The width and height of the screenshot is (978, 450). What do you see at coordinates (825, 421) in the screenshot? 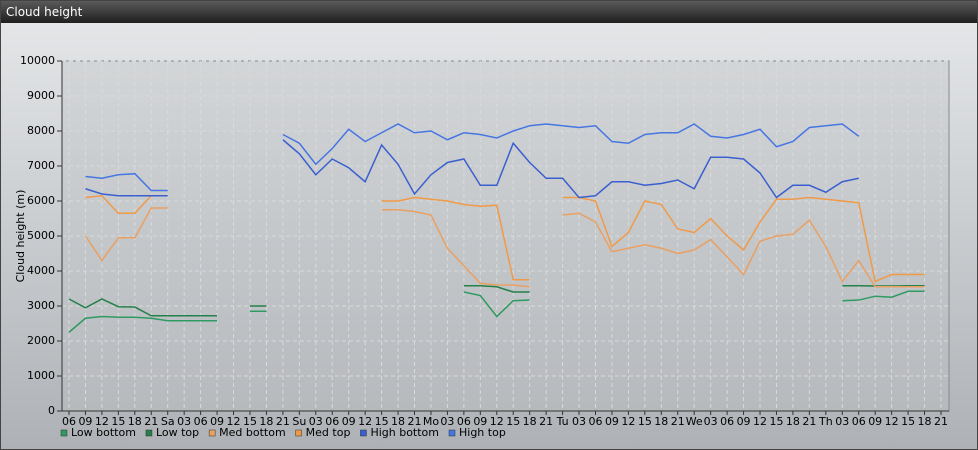
I see `x-tick-label: Th` at bounding box center [825, 421].